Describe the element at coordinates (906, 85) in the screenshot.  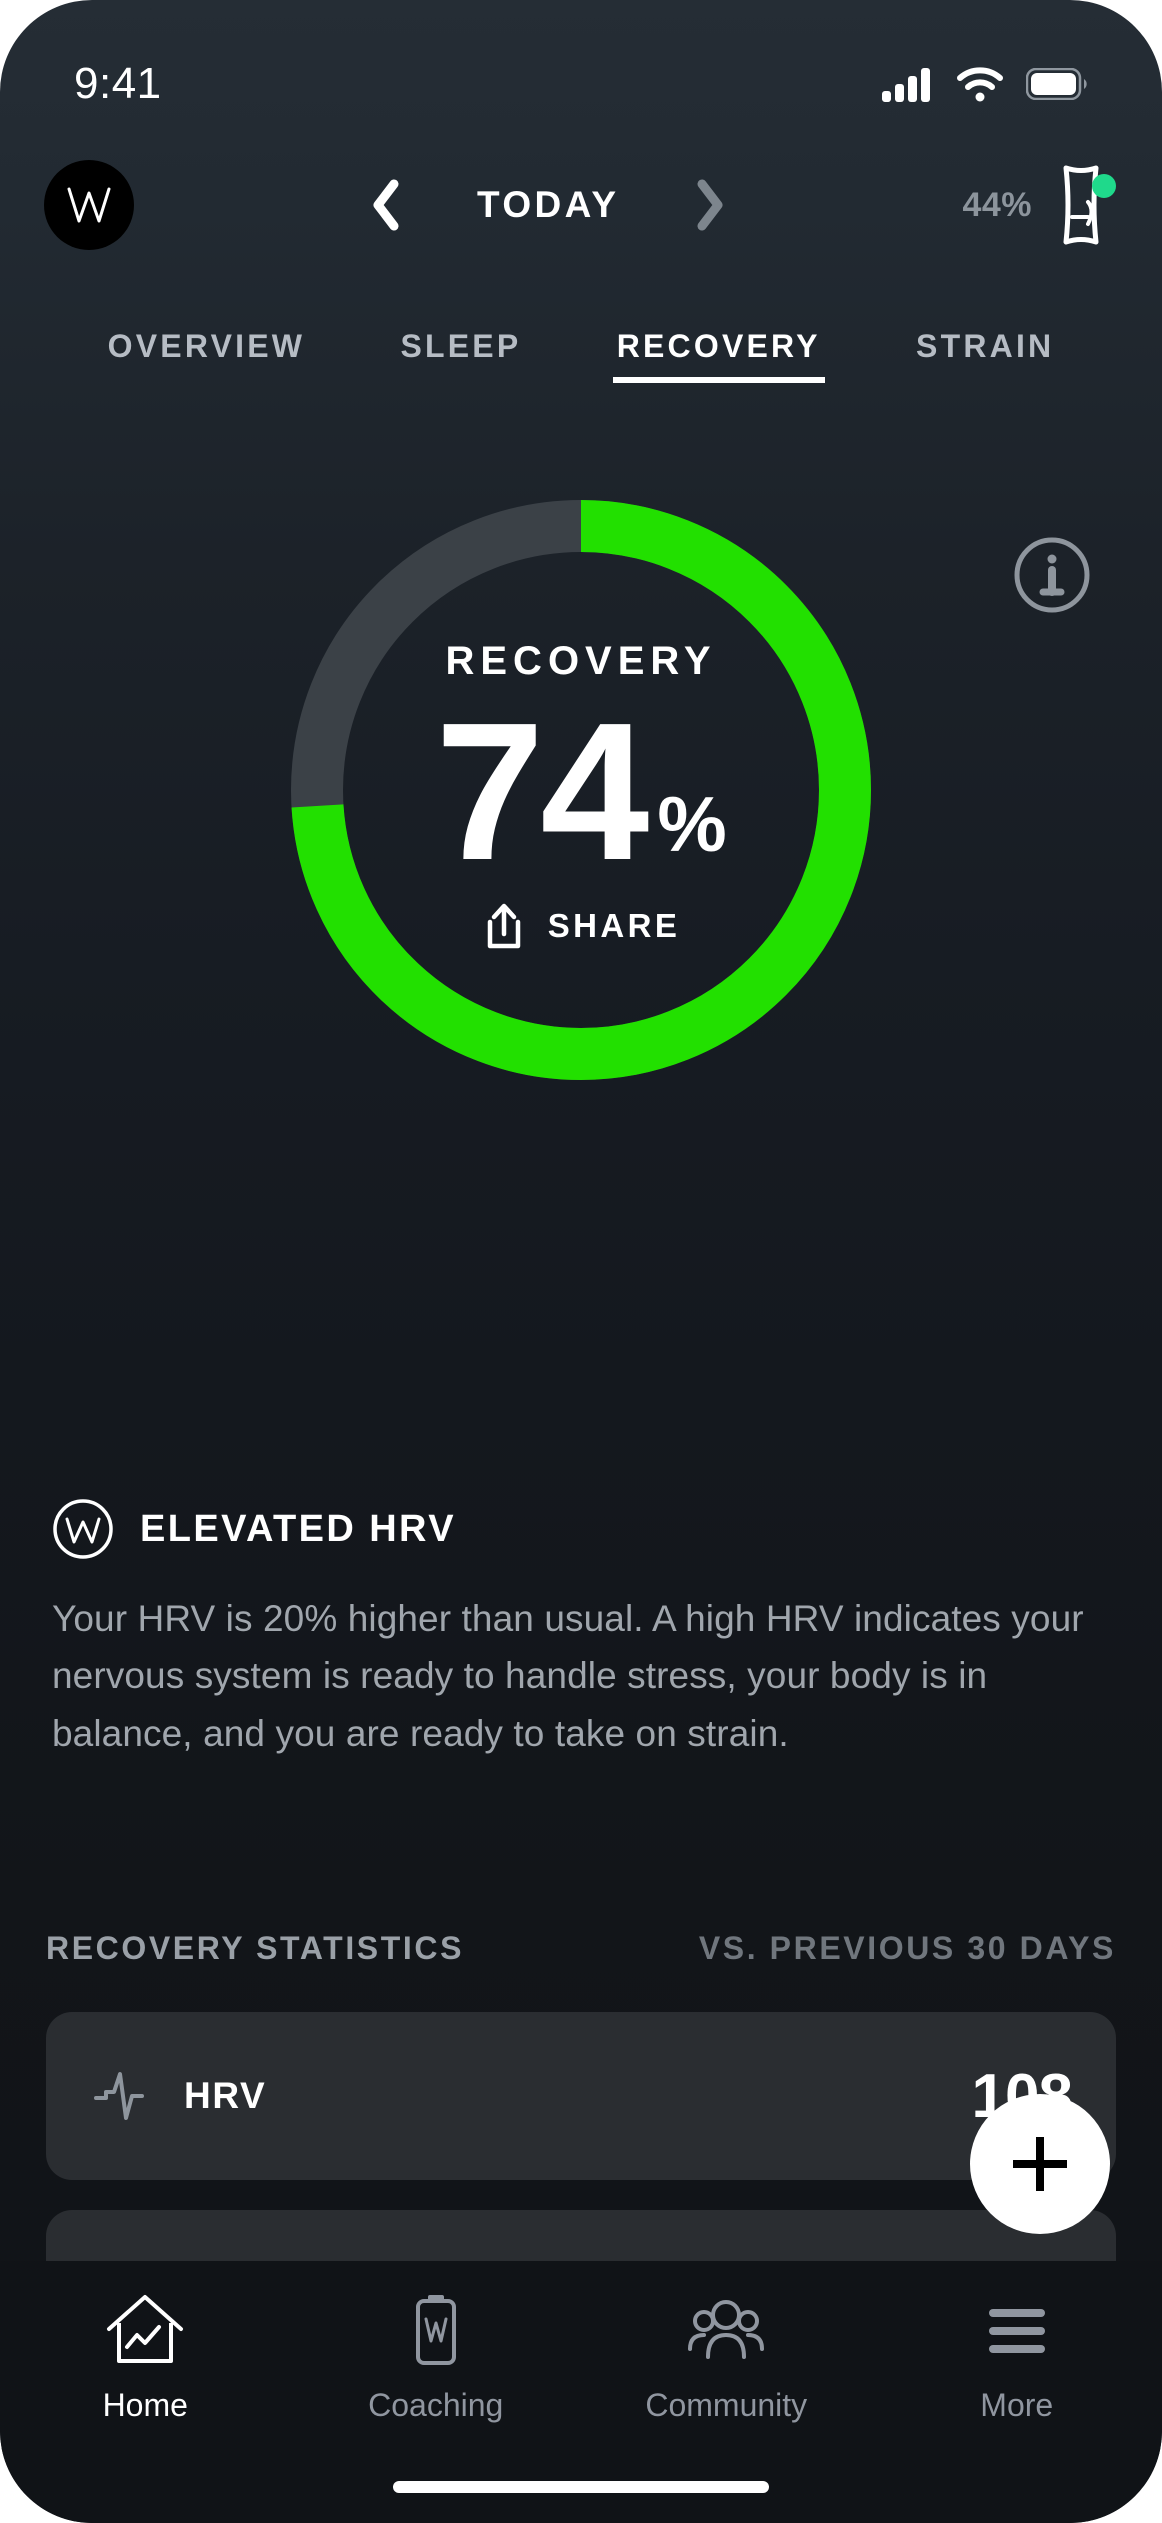
I see `cellular-signal-icon` at that location.